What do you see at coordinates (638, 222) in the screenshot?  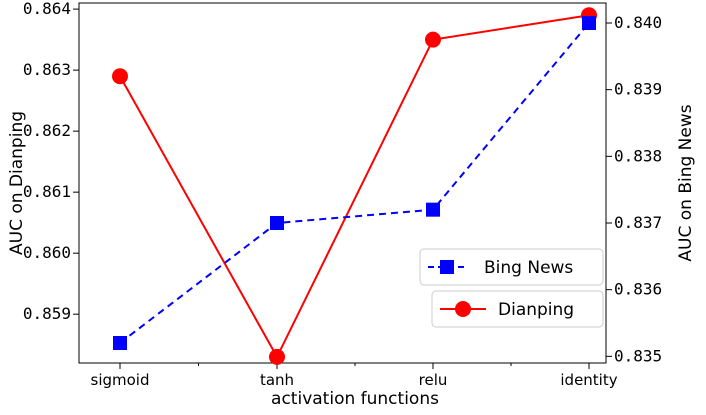 I see `right-tick-label: 0.837` at bounding box center [638, 222].